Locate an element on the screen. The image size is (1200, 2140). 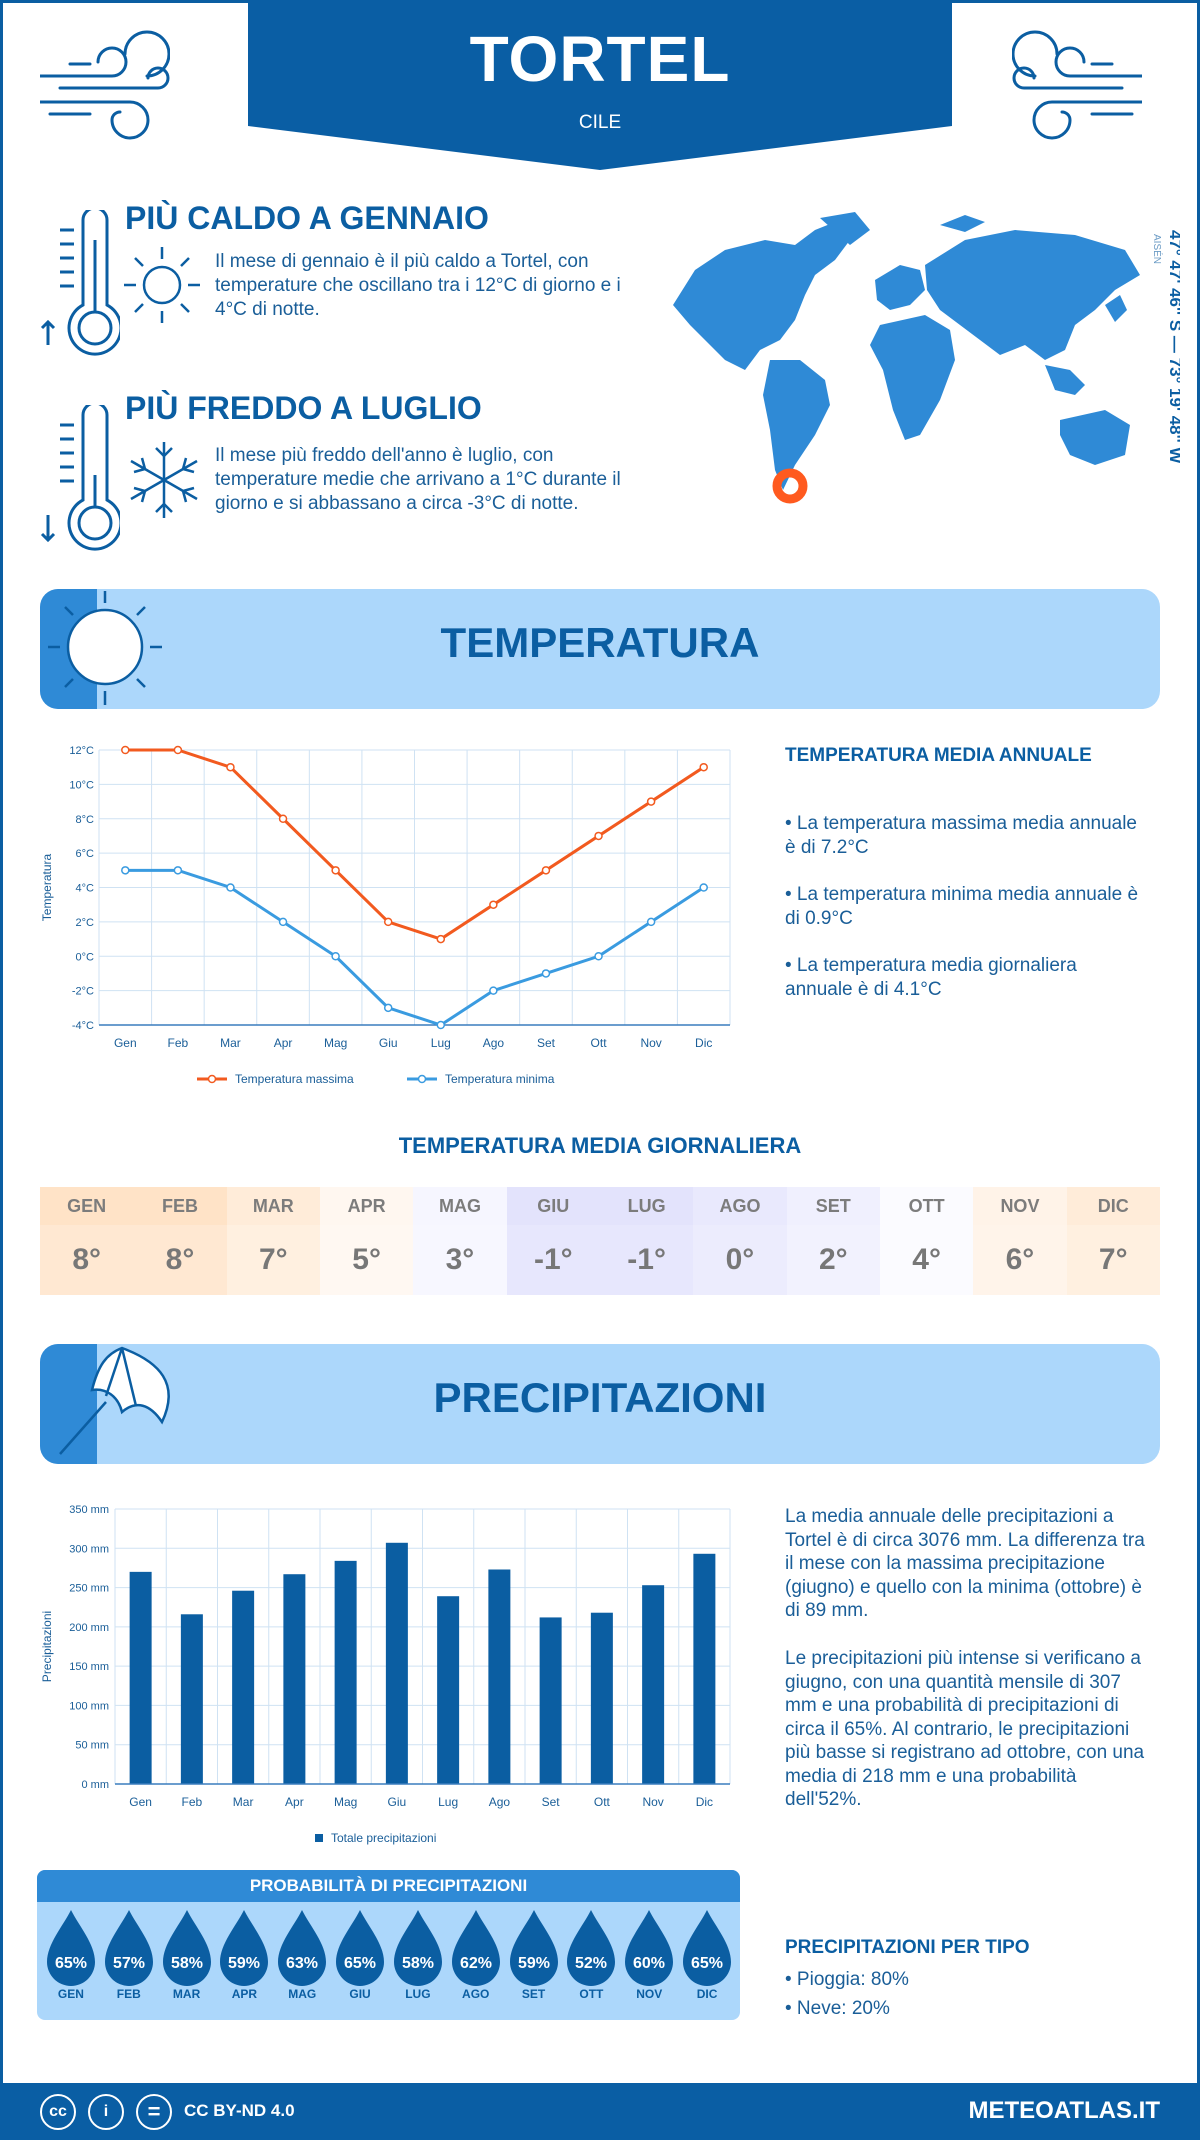
probability-value: 62% is located at coordinates (476, 1963).